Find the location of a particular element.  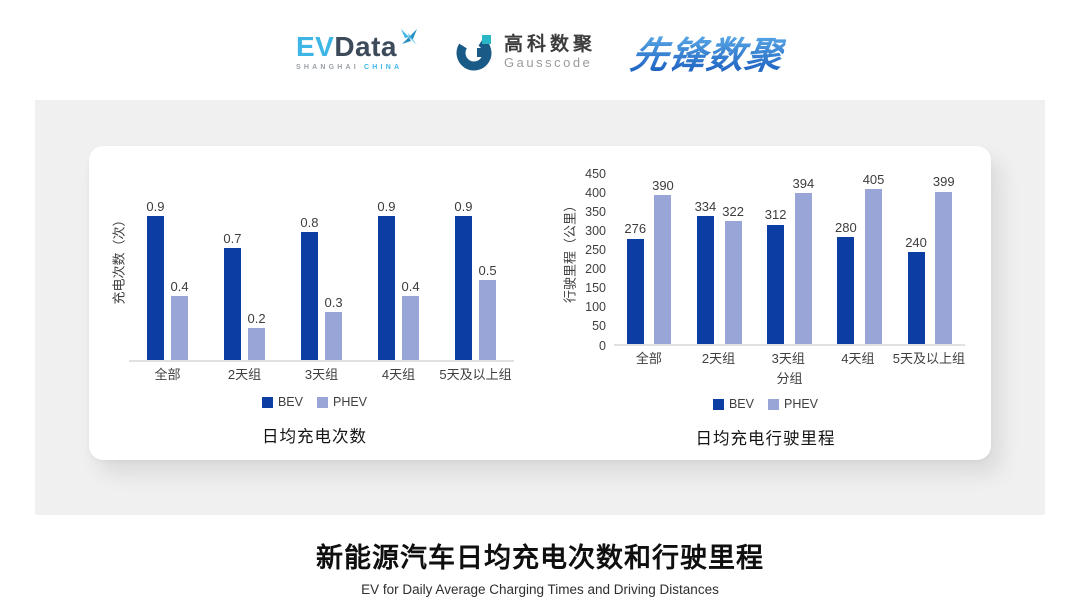

bar-value-label: 276 is located at coordinates (635, 229).